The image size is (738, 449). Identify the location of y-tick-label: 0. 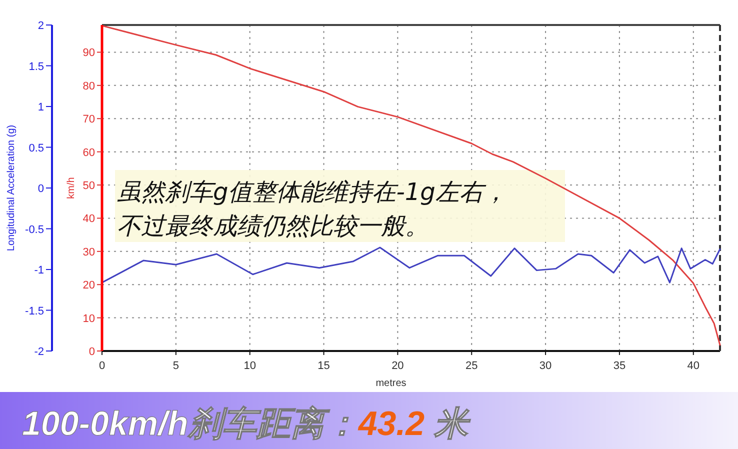
(91, 352).